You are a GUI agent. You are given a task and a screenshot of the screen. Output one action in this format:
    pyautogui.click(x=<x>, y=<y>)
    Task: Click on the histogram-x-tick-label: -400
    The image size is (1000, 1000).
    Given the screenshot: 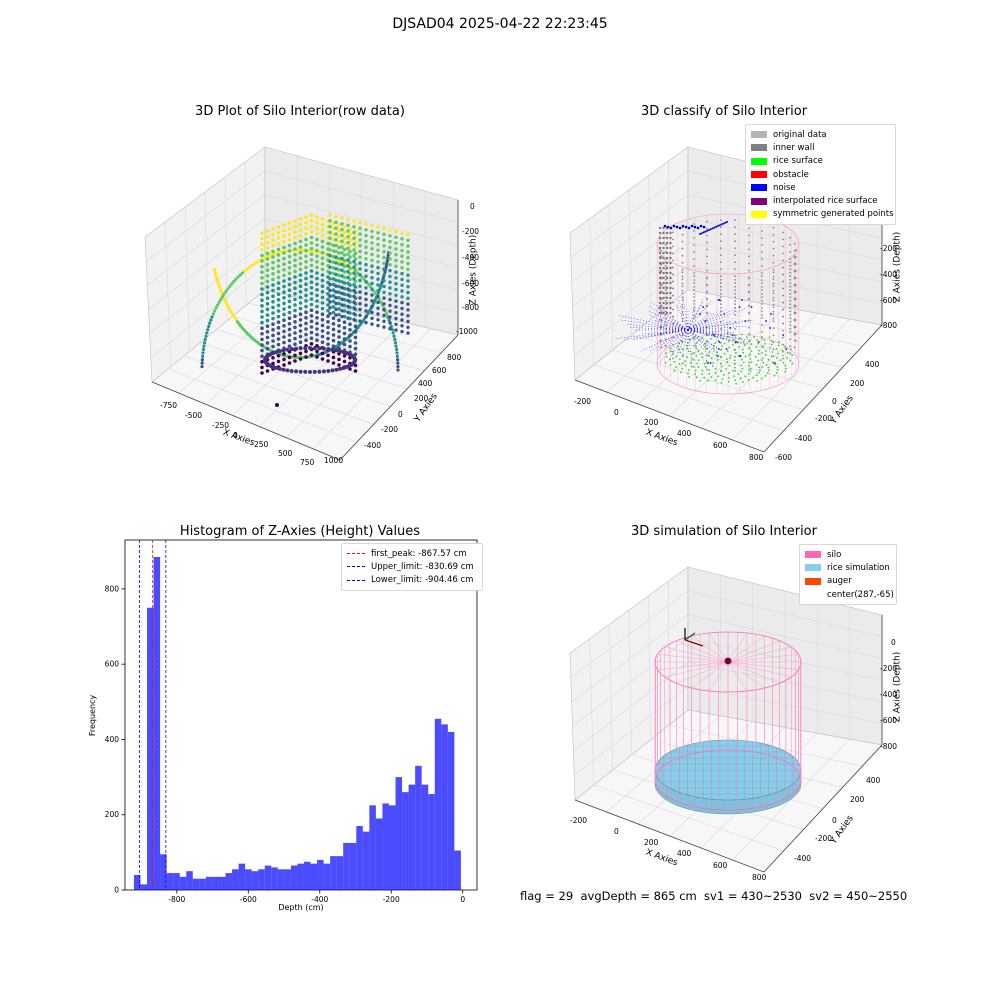 What is the action you would take?
    pyautogui.click(x=319, y=899)
    